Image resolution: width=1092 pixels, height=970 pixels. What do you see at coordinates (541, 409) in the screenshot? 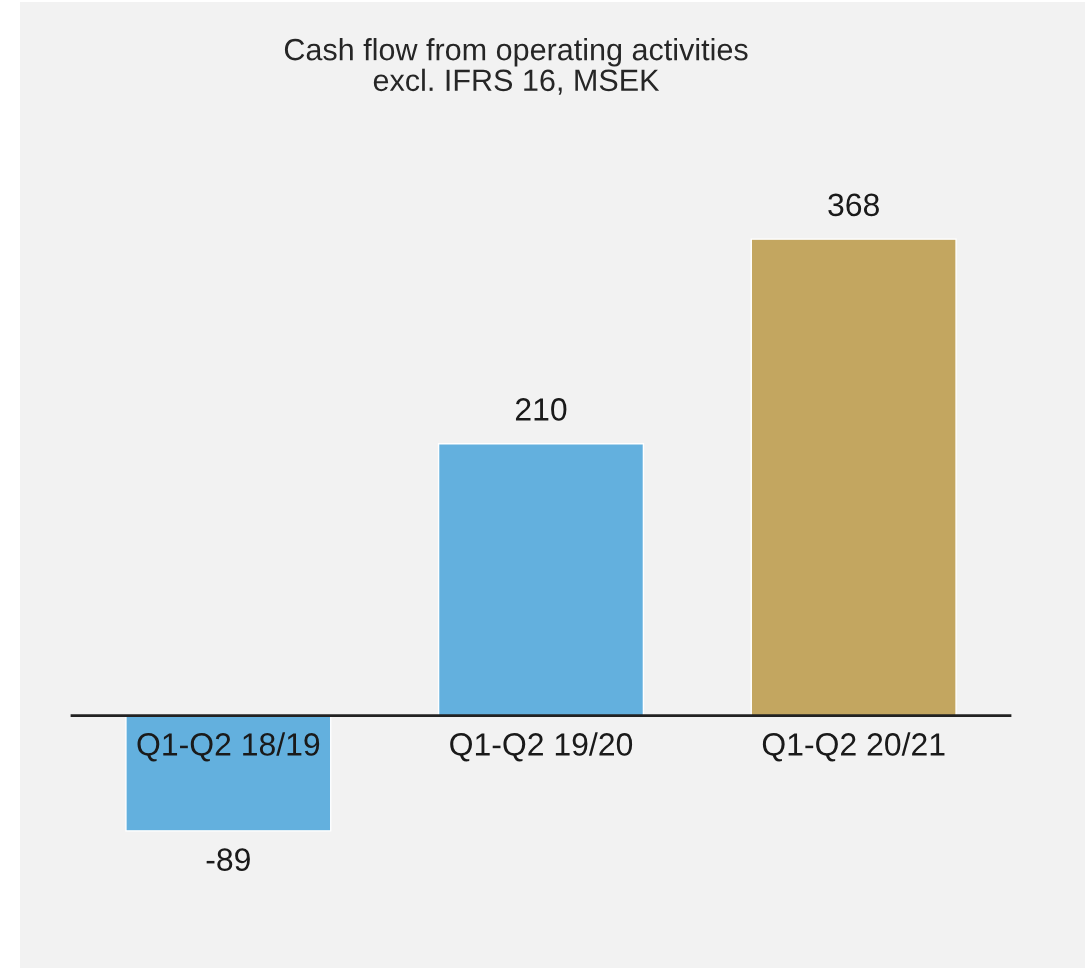
I see `data-label: 210` at bounding box center [541, 409].